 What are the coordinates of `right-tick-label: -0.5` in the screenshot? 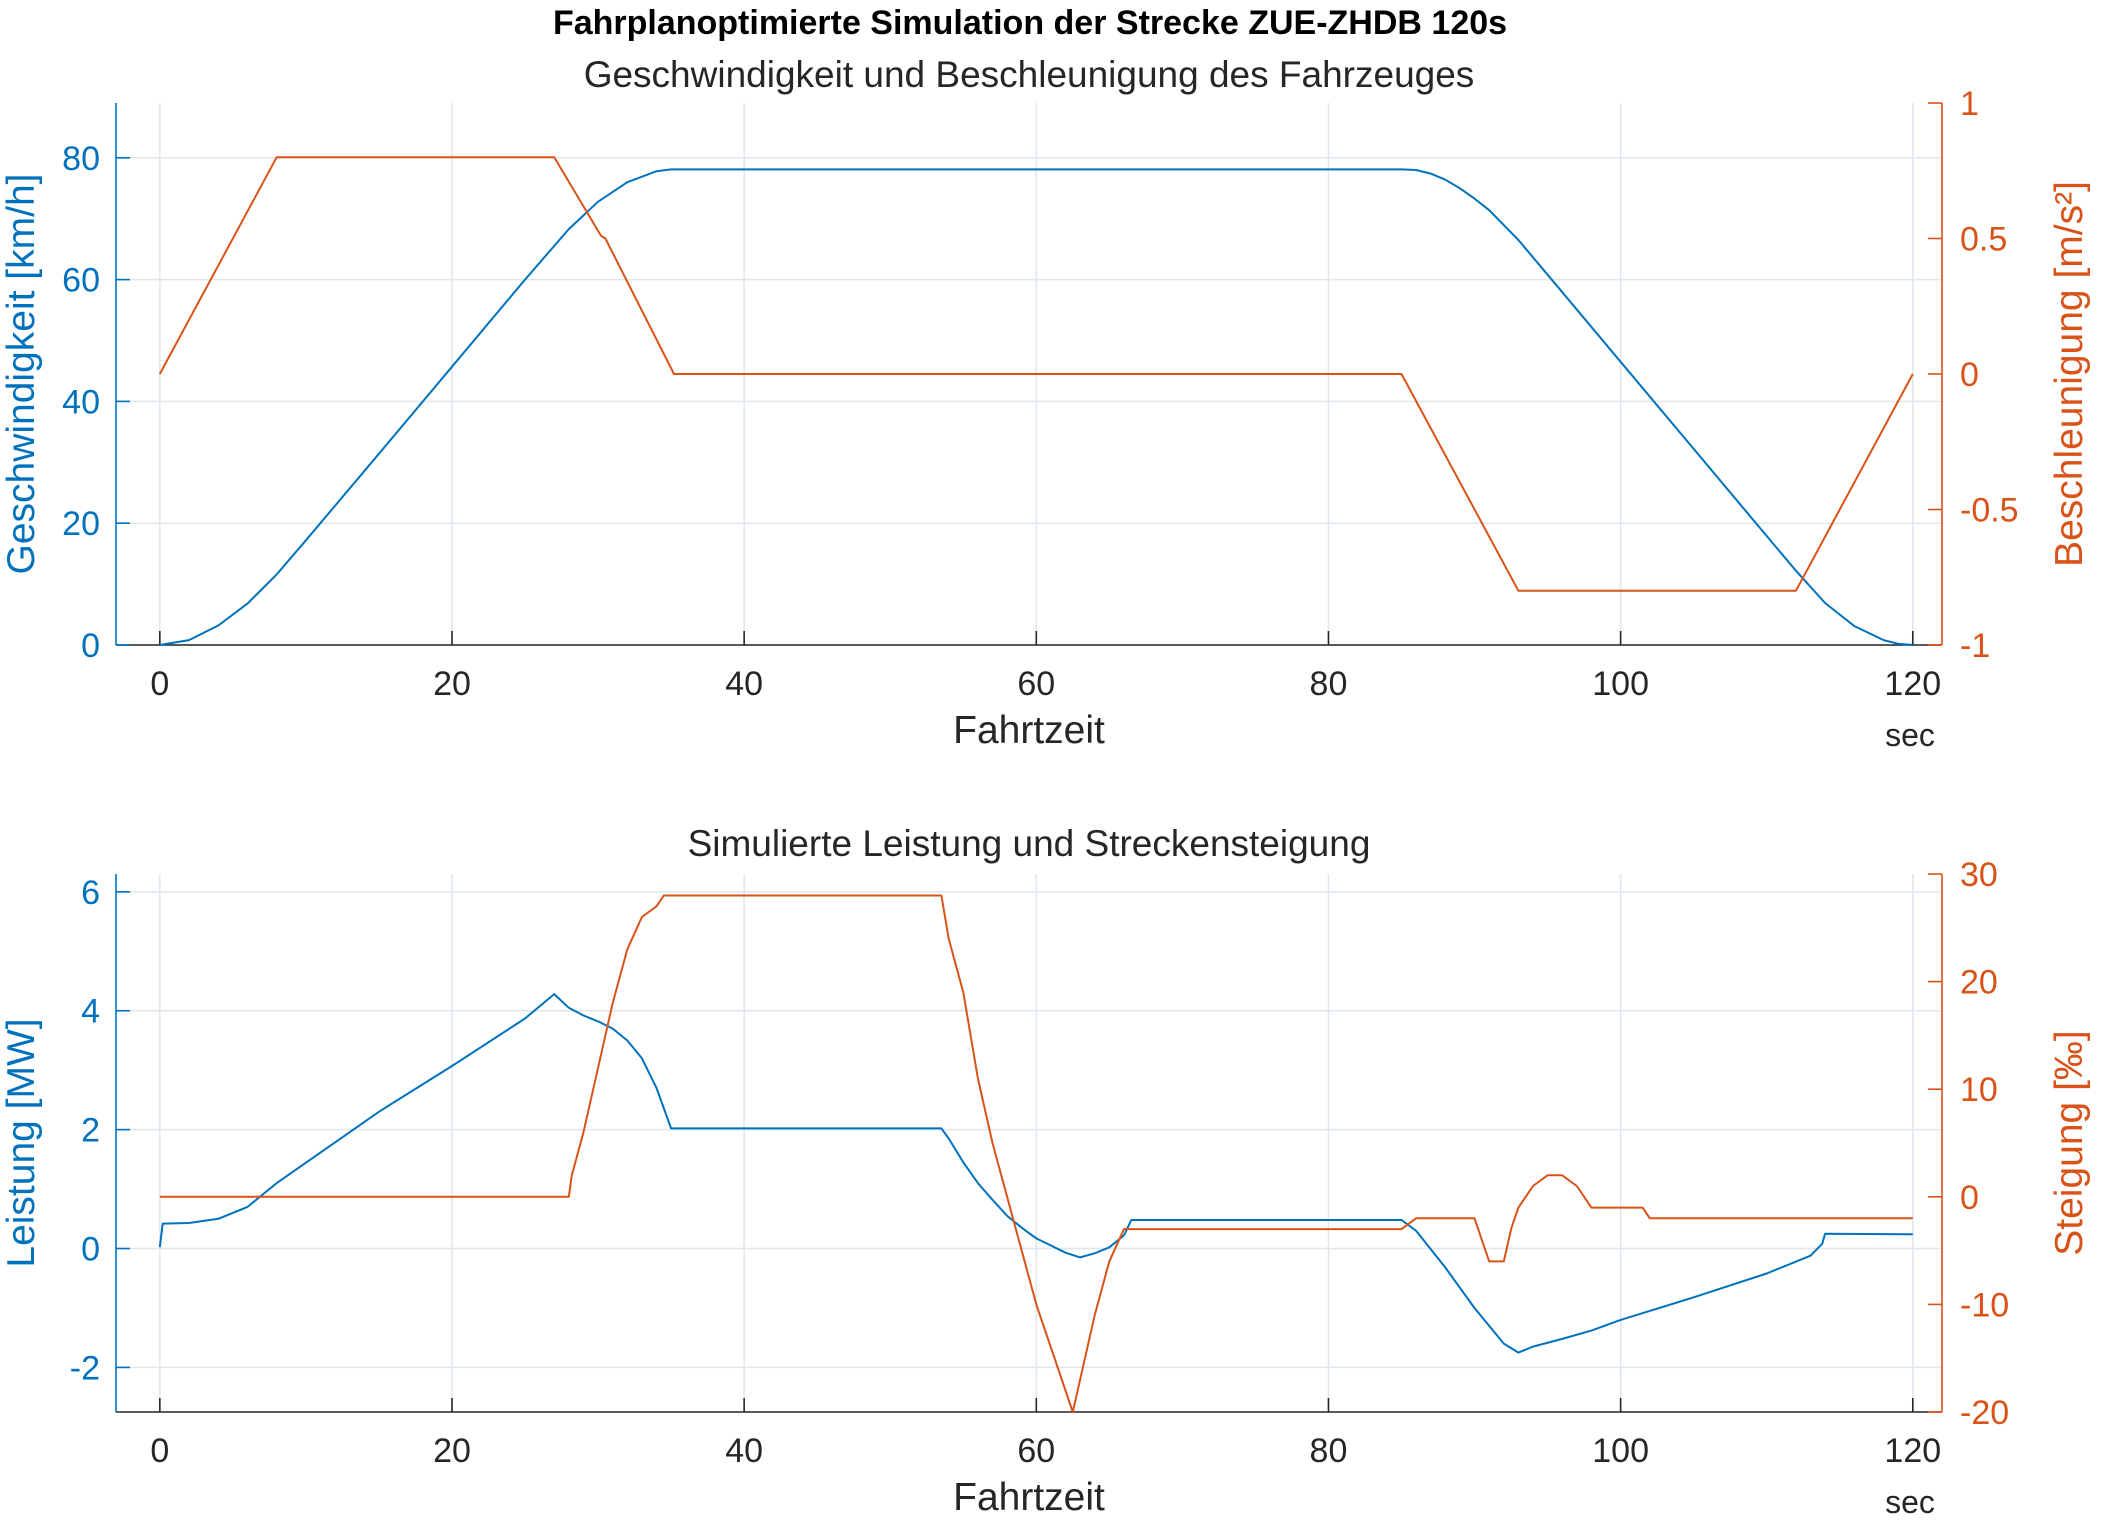 It's located at (1989, 511).